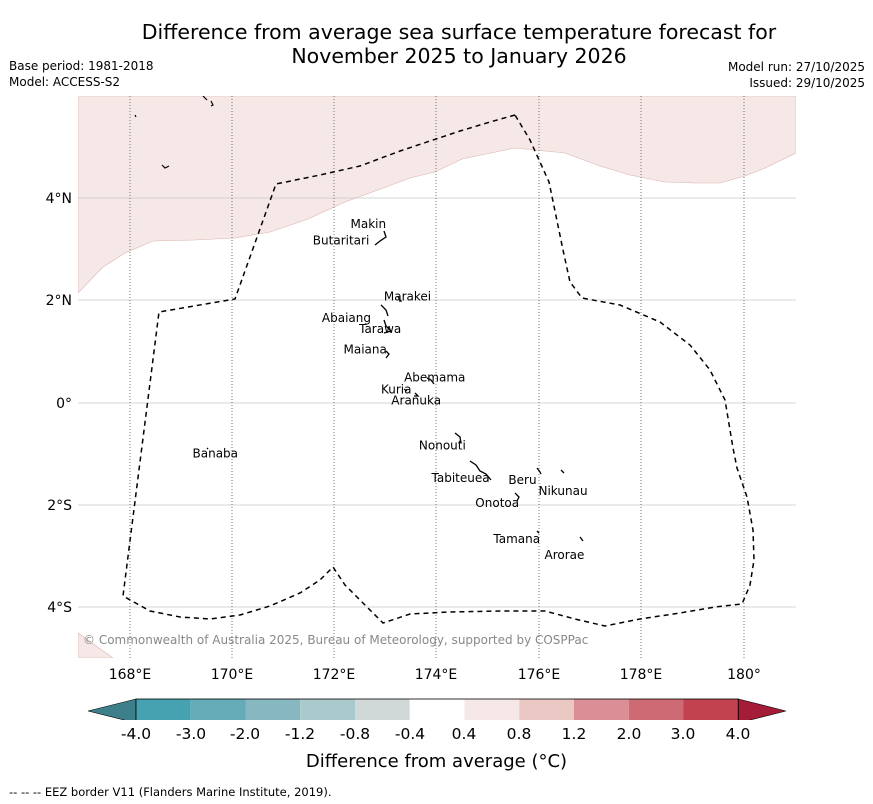  I want to click on island-label-abaiang: Abaiang, so click(346, 318).